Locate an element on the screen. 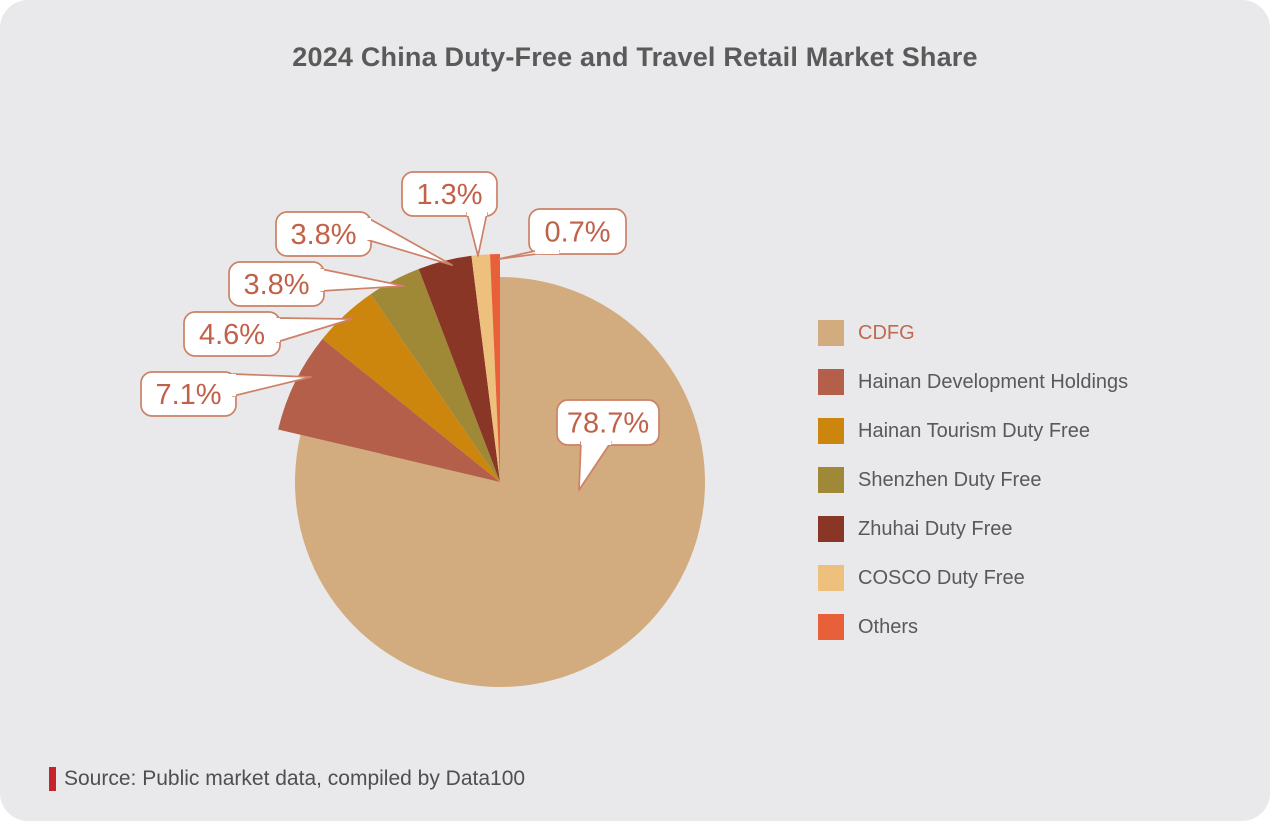 The image size is (1270, 821). source-marker-bar is located at coordinates (52, 779).